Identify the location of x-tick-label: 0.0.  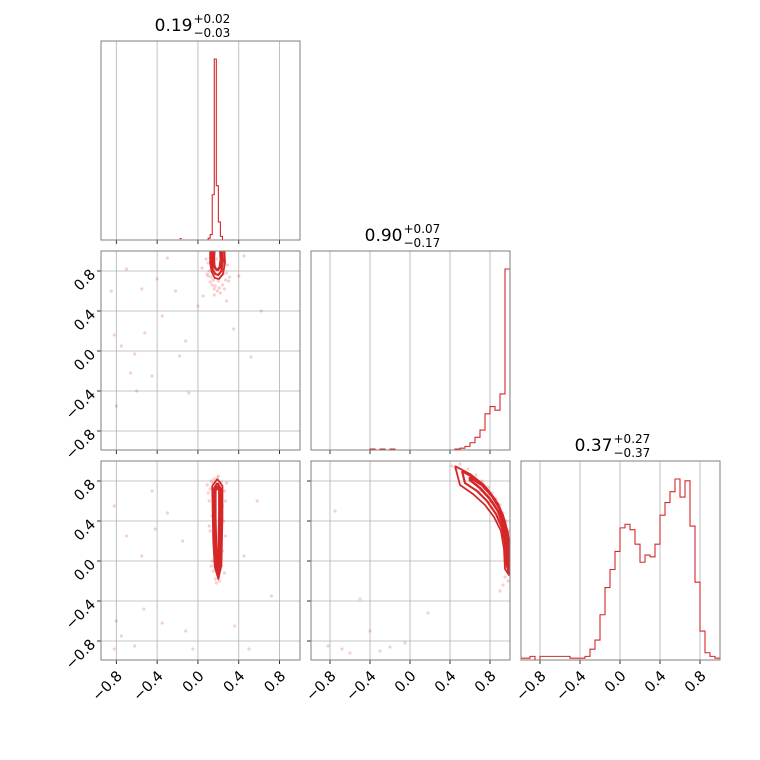
(406, 682).